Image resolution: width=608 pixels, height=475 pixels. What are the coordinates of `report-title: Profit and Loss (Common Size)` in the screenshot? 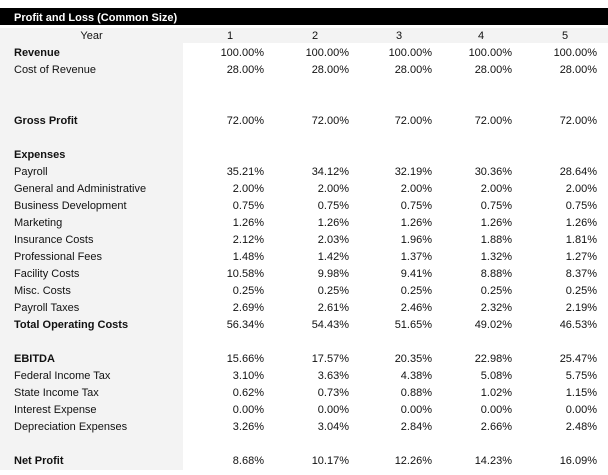 It's located at (96, 18).